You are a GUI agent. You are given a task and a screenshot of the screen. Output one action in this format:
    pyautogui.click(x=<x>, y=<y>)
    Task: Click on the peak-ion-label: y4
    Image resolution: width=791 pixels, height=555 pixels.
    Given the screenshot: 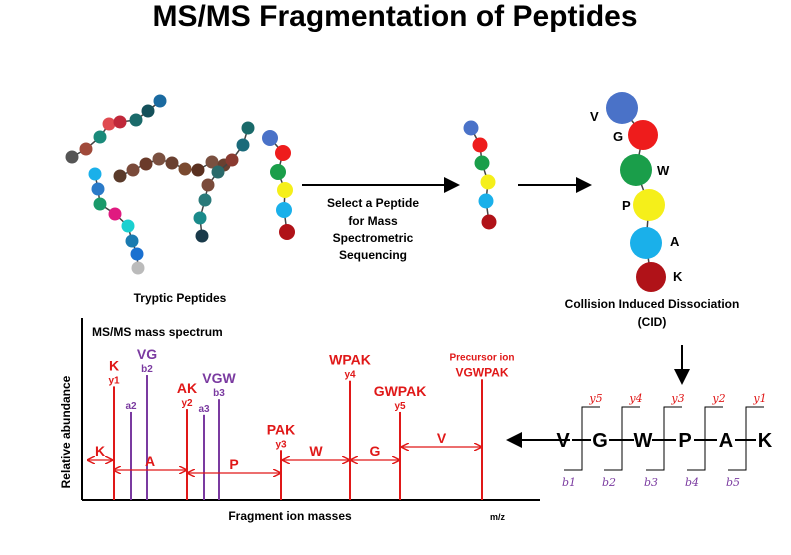 What is the action you would take?
    pyautogui.click(x=350, y=375)
    